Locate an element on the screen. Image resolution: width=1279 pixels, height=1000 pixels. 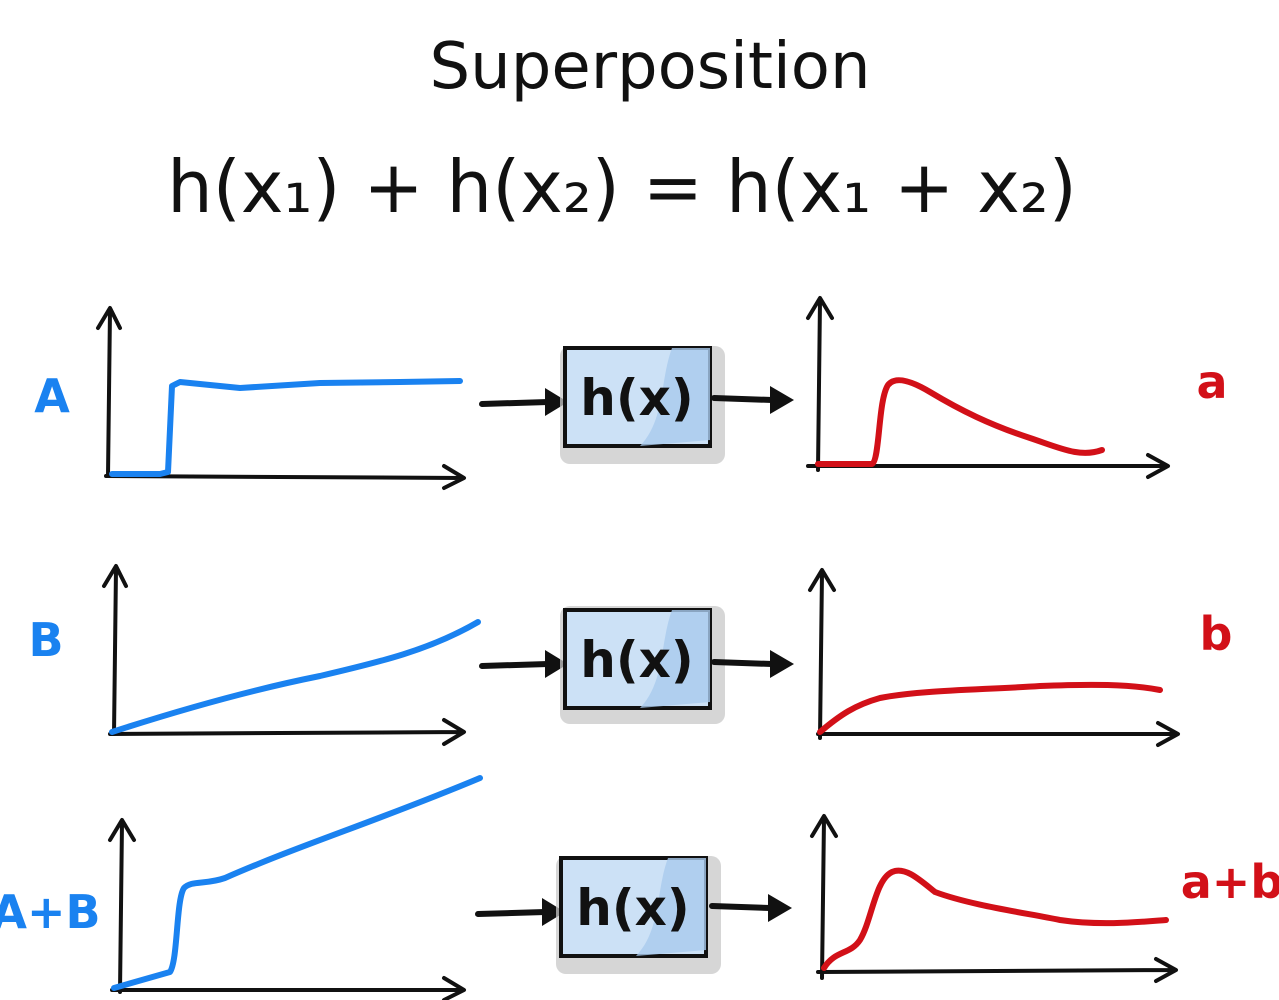
input-plot-b is located at coordinates (291, 655).